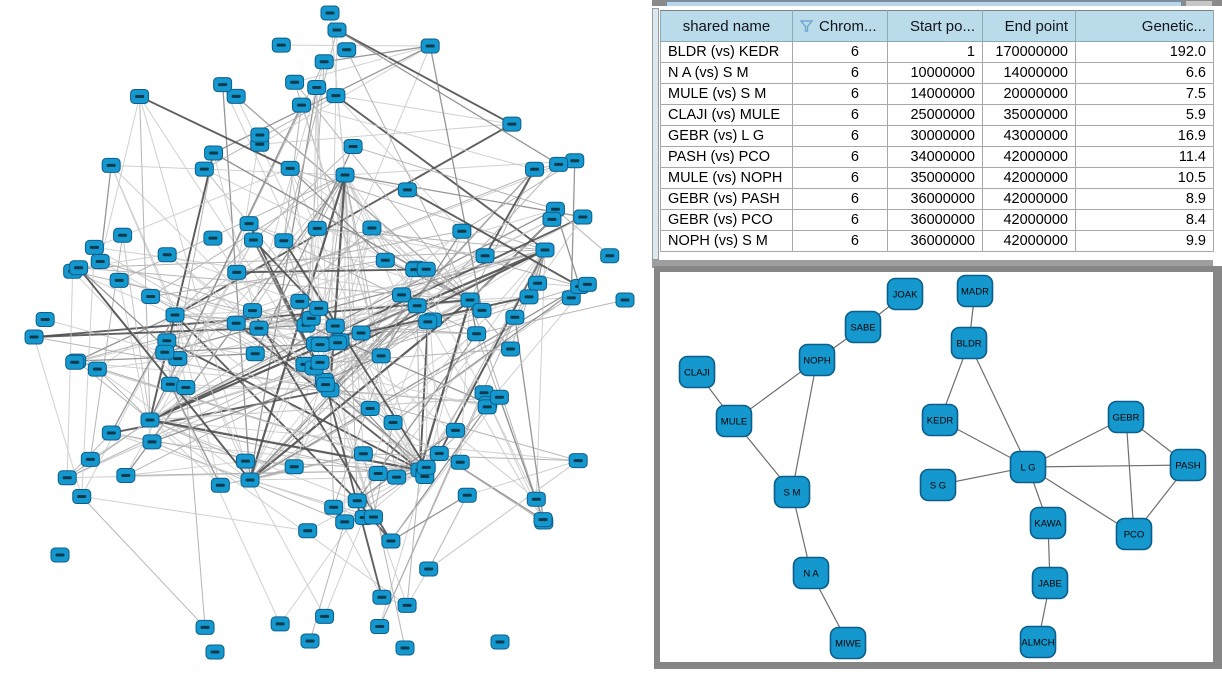  What do you see at coordinates (1029, 26) in the screenshot?
I see `column-header-end-point: End point` at bounding box center [1029, 26].